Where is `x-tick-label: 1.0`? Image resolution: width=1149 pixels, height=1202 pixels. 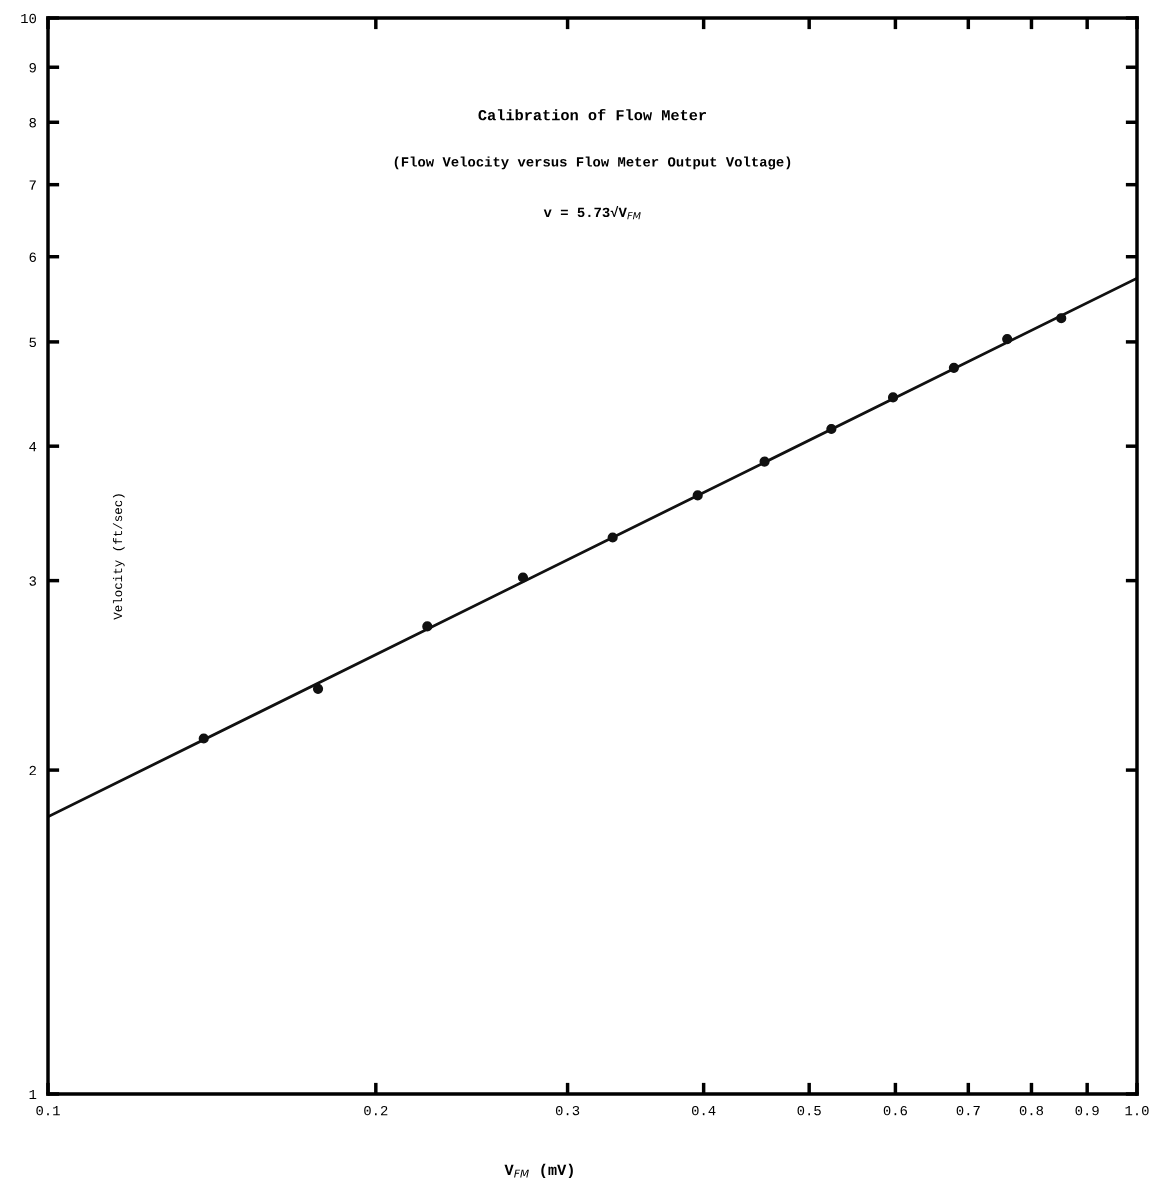
x-tick-label: 1.0 is located at coordinates (1137, 1110).